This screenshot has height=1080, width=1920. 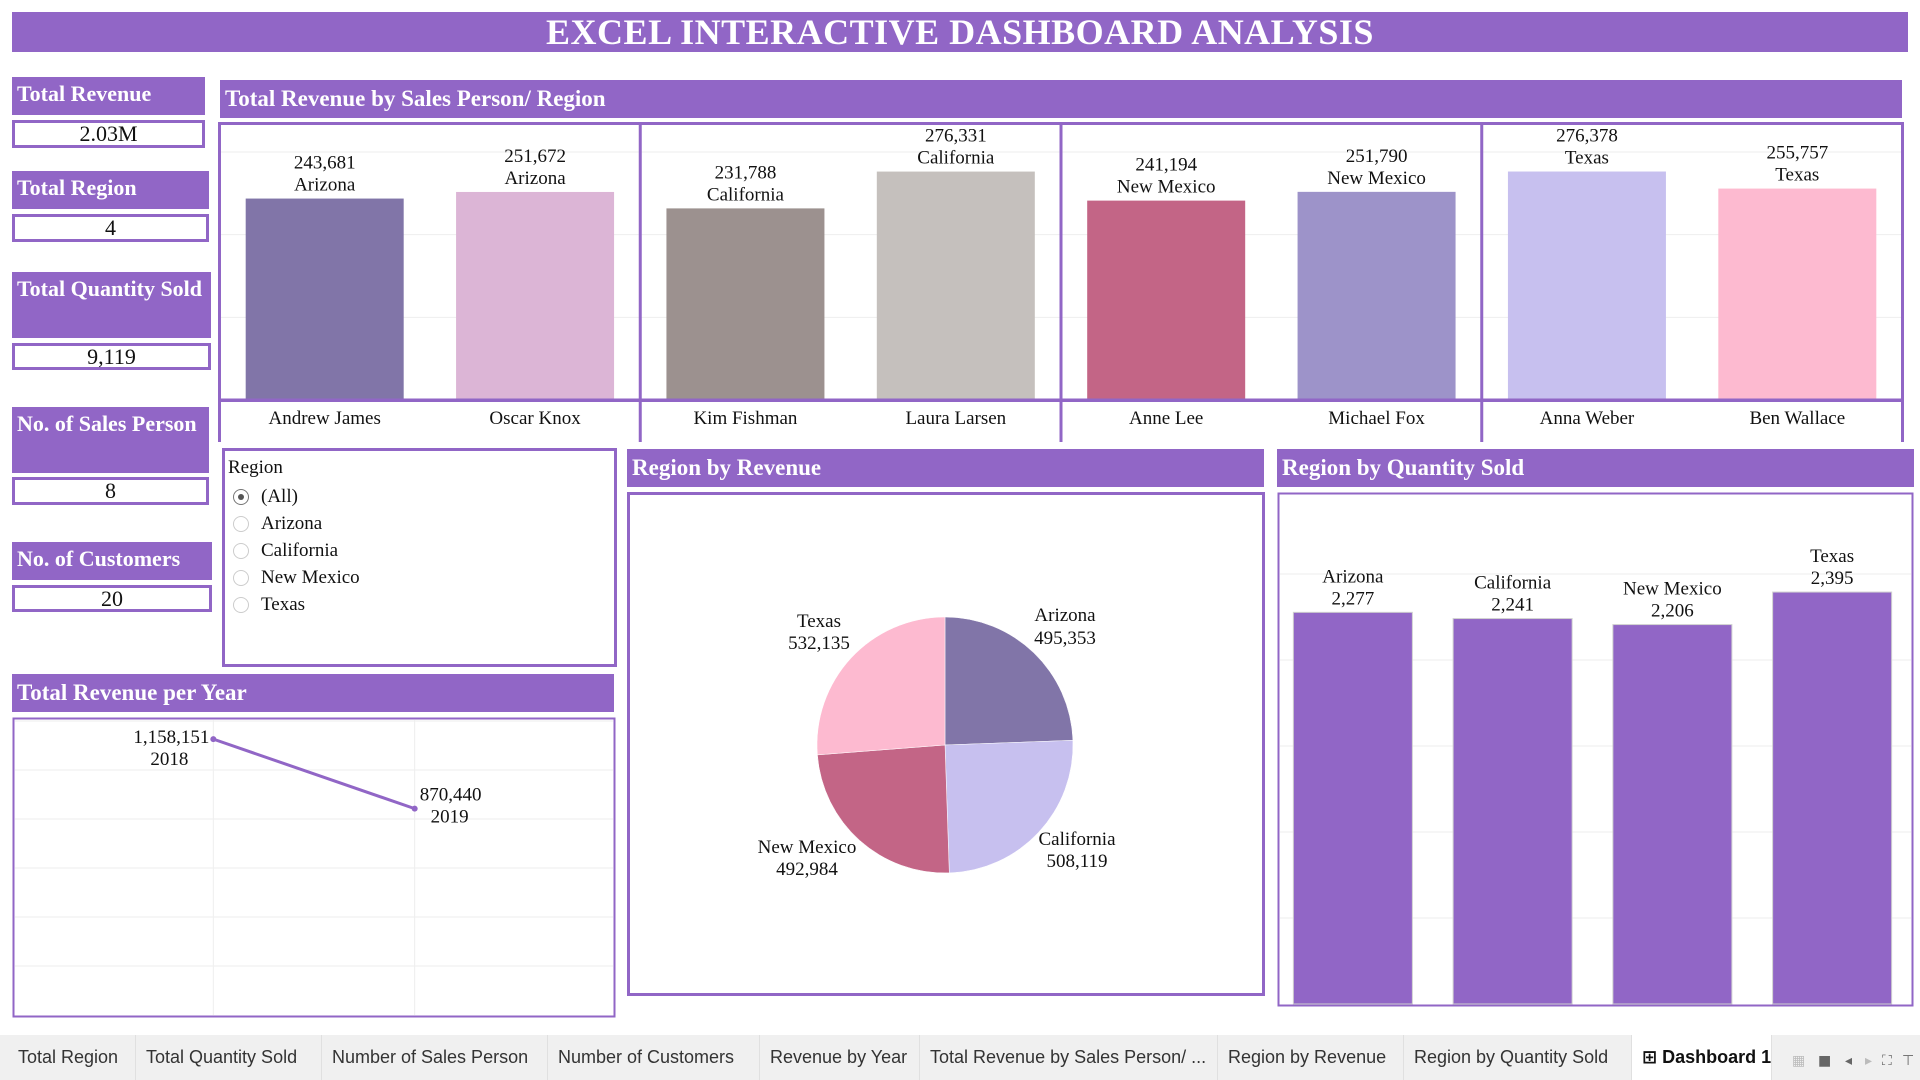 What do you see at coordinates (955, 285) in the screenshot?
I see `bar-laura-larsen` at bounding box center [955, 285].